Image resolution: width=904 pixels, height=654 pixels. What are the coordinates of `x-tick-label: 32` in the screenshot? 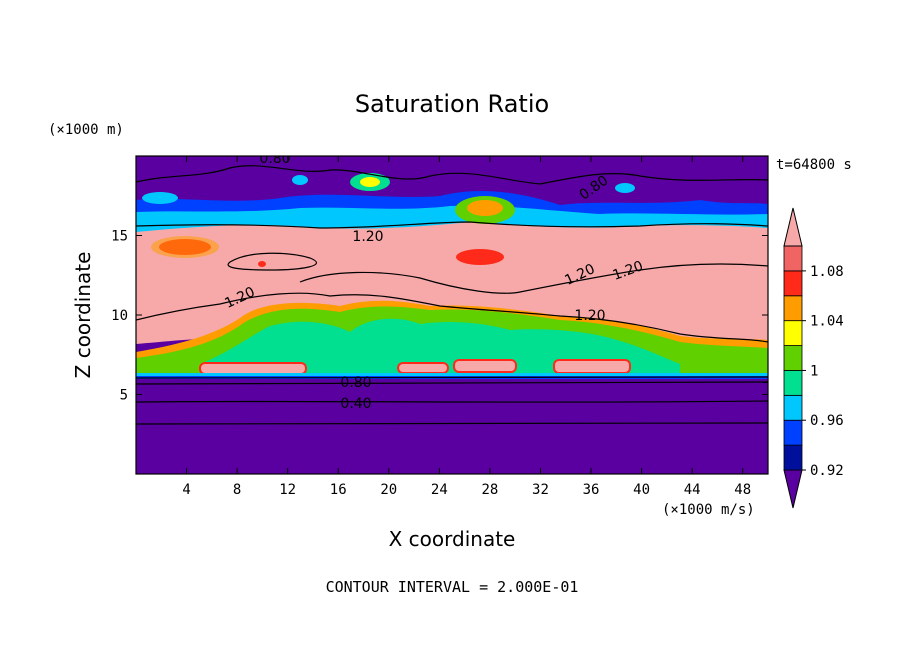 It's located at (540, 490).